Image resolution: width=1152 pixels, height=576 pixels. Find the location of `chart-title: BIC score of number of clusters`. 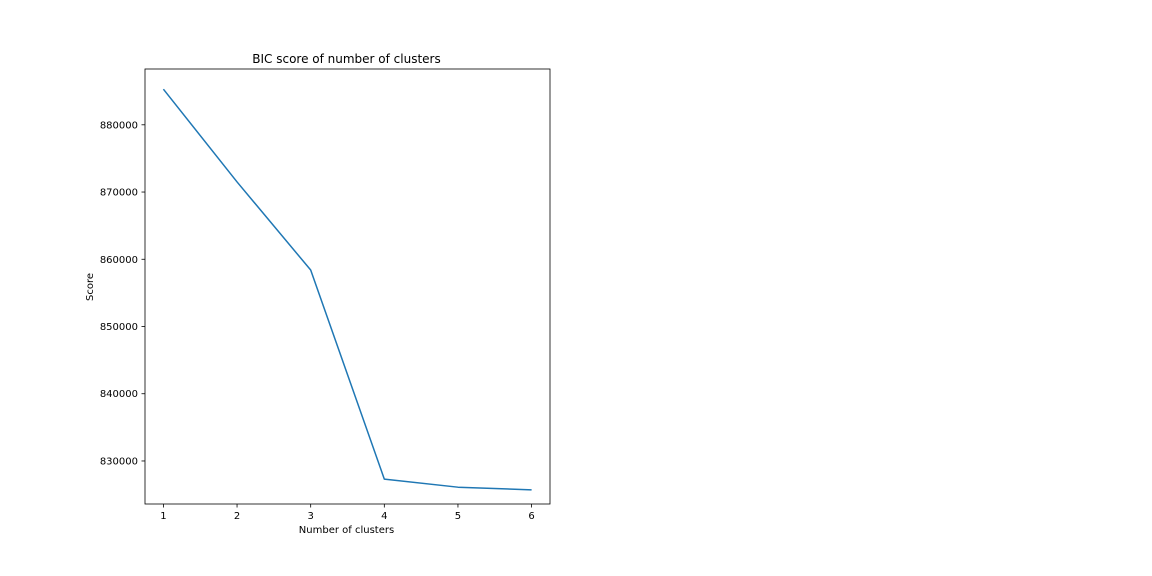

chart-title: BIC score of number of clusters is located at coordinates (346, 59).